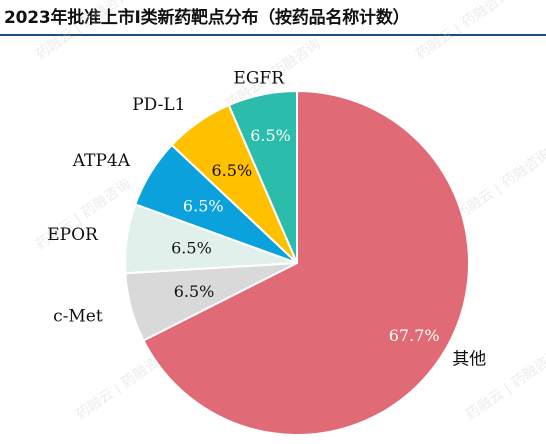  What do you see at coordinates (469, 360) in the screenshot?
I see `pie-category-label: 其他` at bounding box center [469, 360].